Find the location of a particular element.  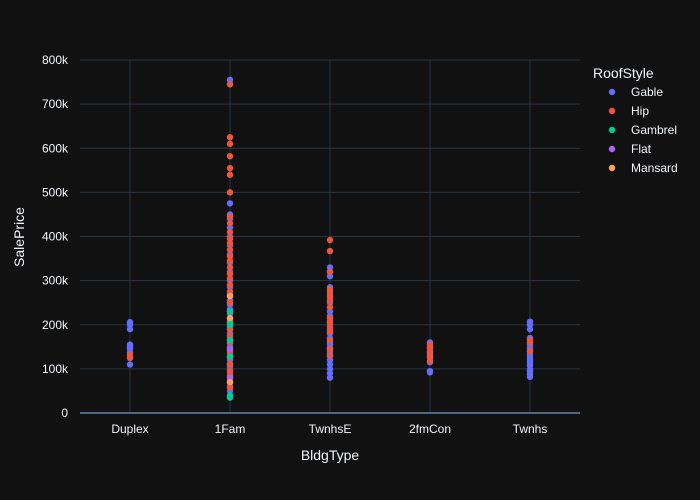

y-tick-label: 100k is located at coordinates (55, 369).